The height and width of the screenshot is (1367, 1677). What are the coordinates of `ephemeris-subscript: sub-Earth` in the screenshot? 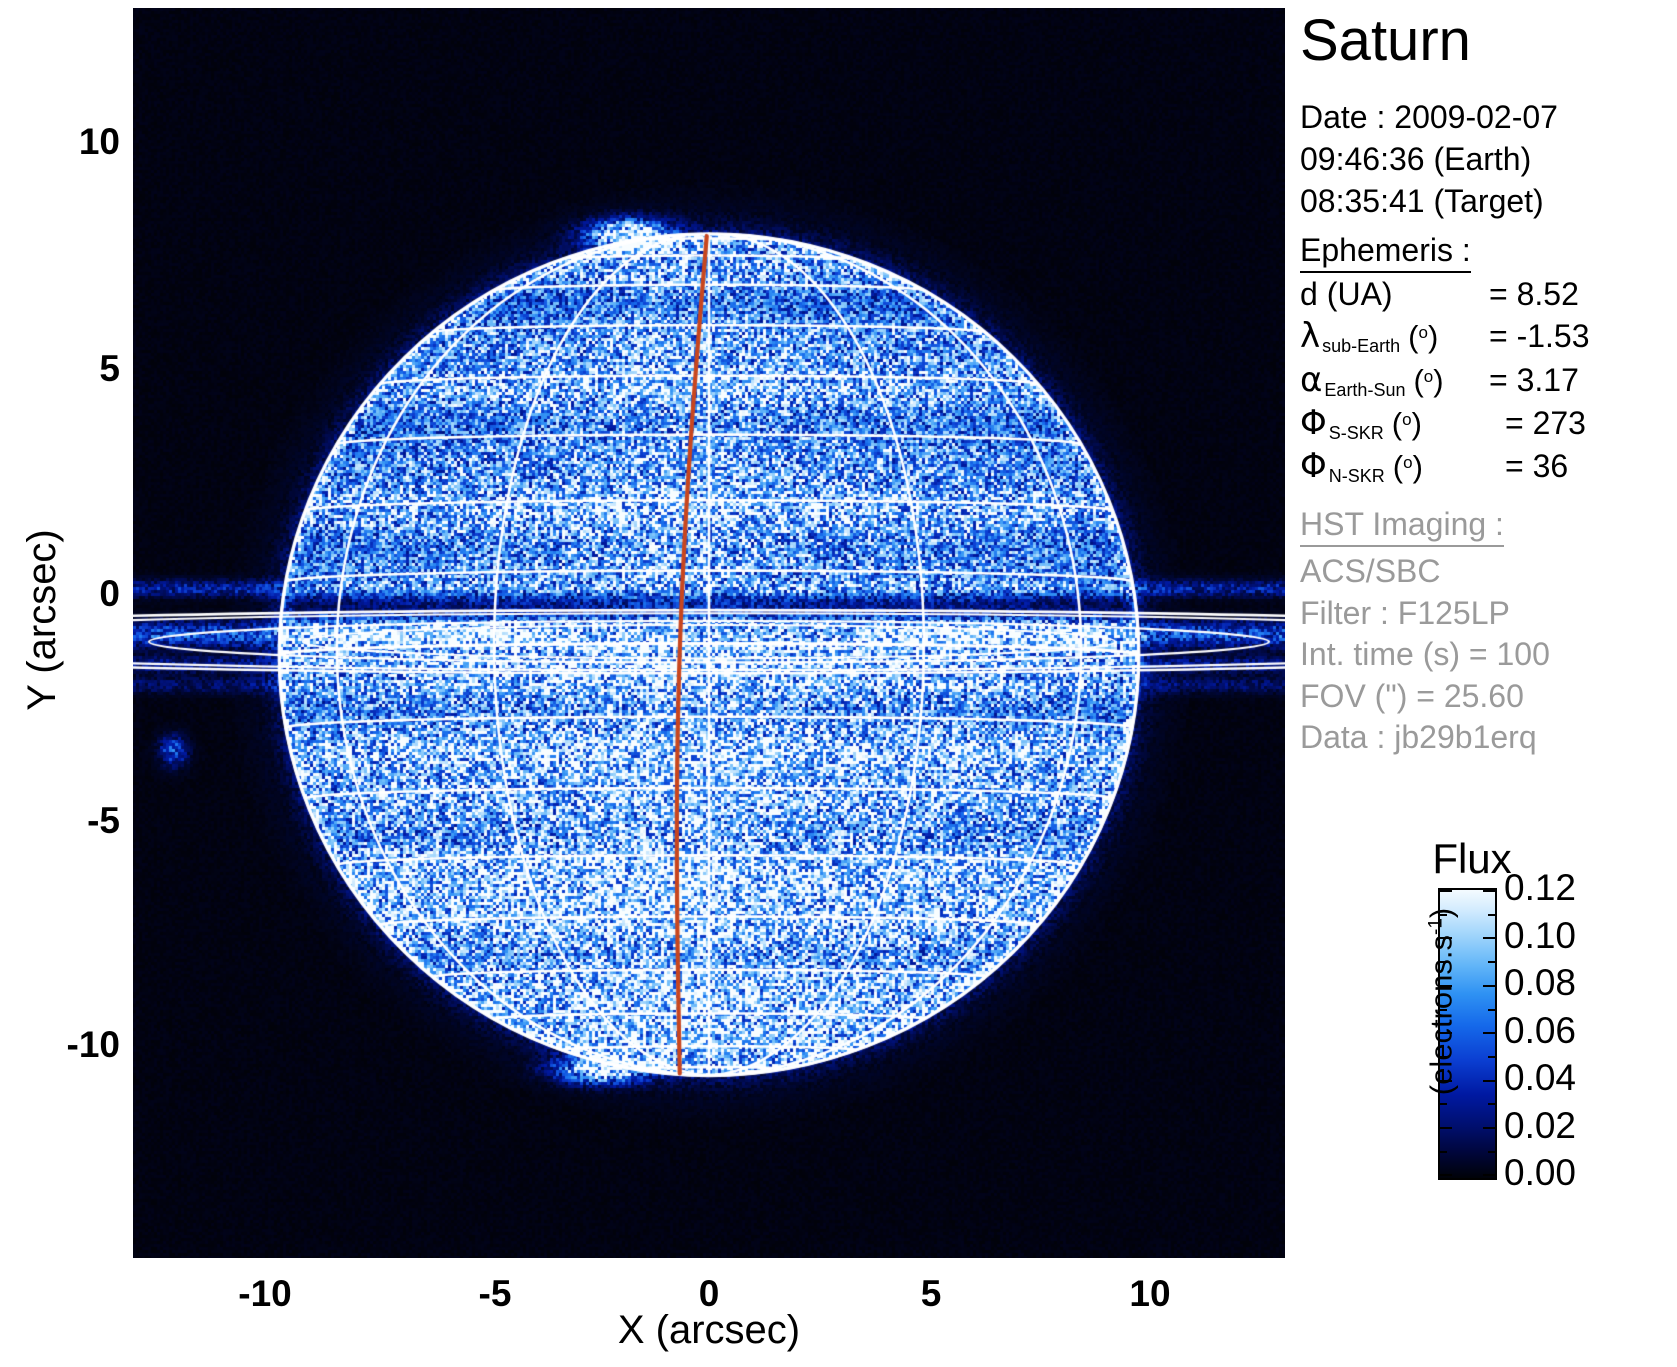 It's located at (1361, 346).